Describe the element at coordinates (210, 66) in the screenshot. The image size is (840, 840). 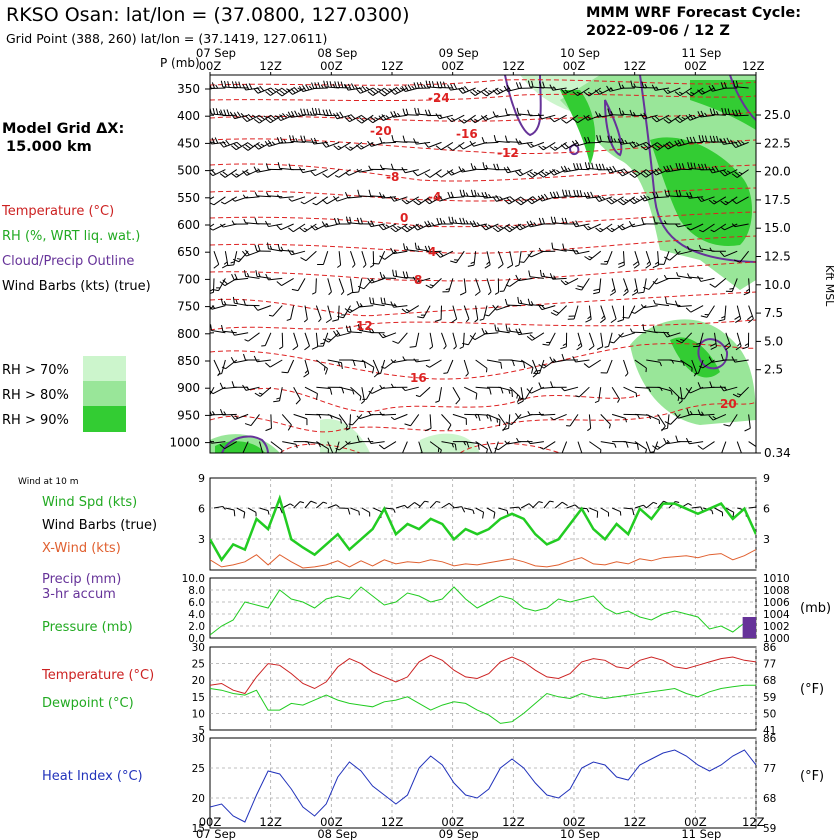
I see `top-hour-label: 00Z` at that location.